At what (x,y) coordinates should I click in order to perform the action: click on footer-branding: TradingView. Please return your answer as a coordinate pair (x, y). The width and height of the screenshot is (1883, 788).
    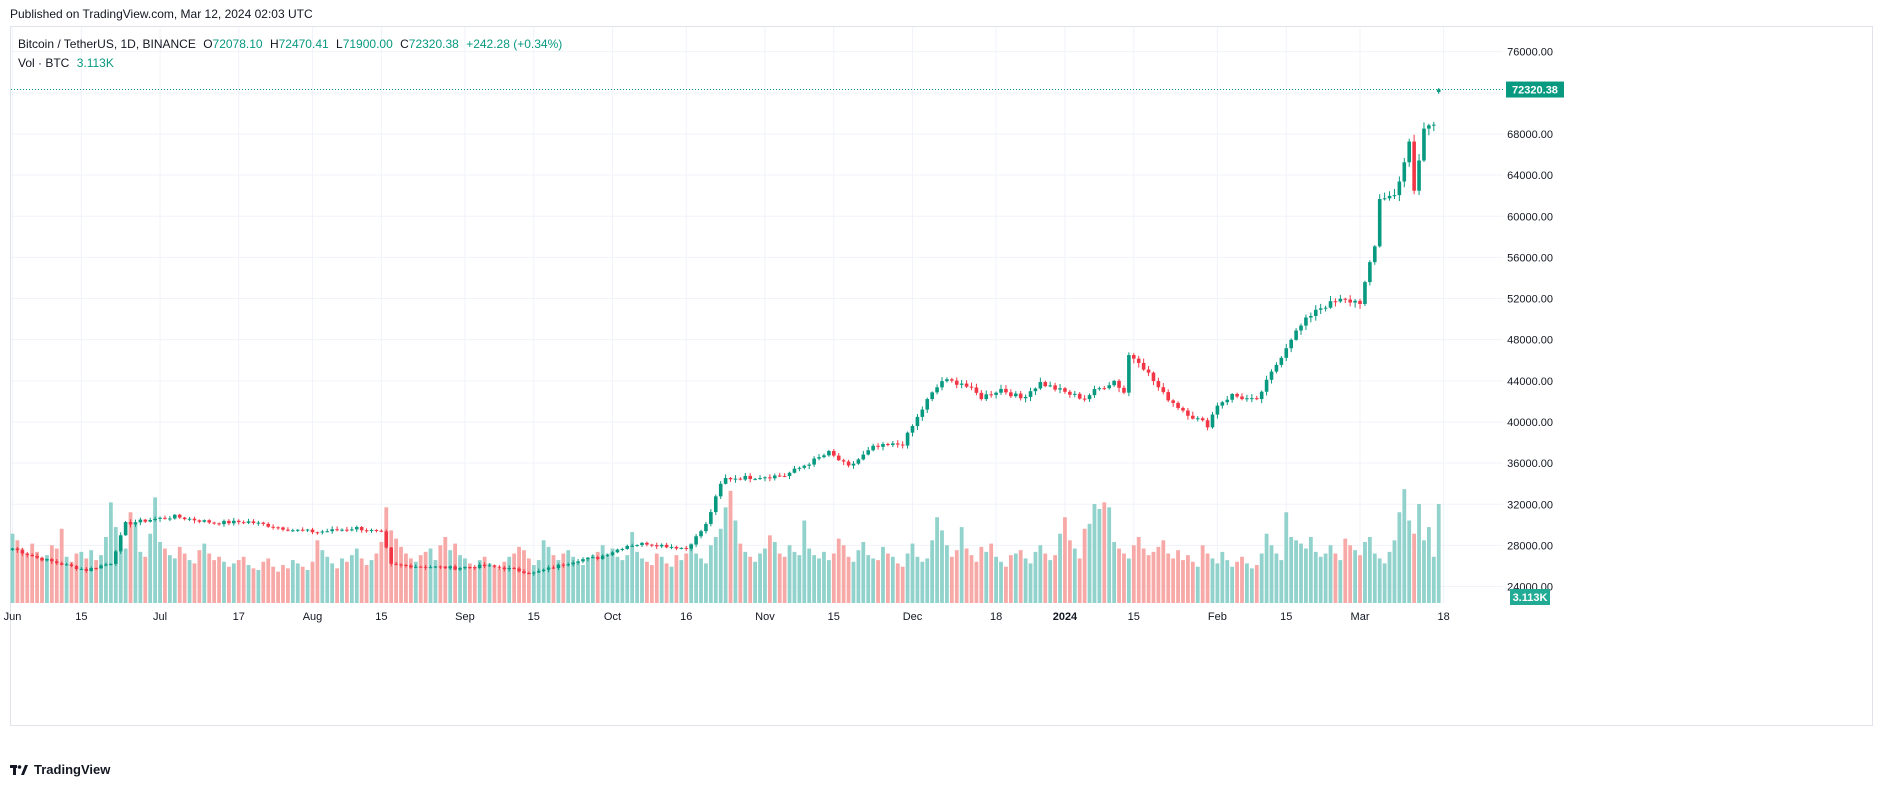
    Looking at the image, I should click on (60, 769).